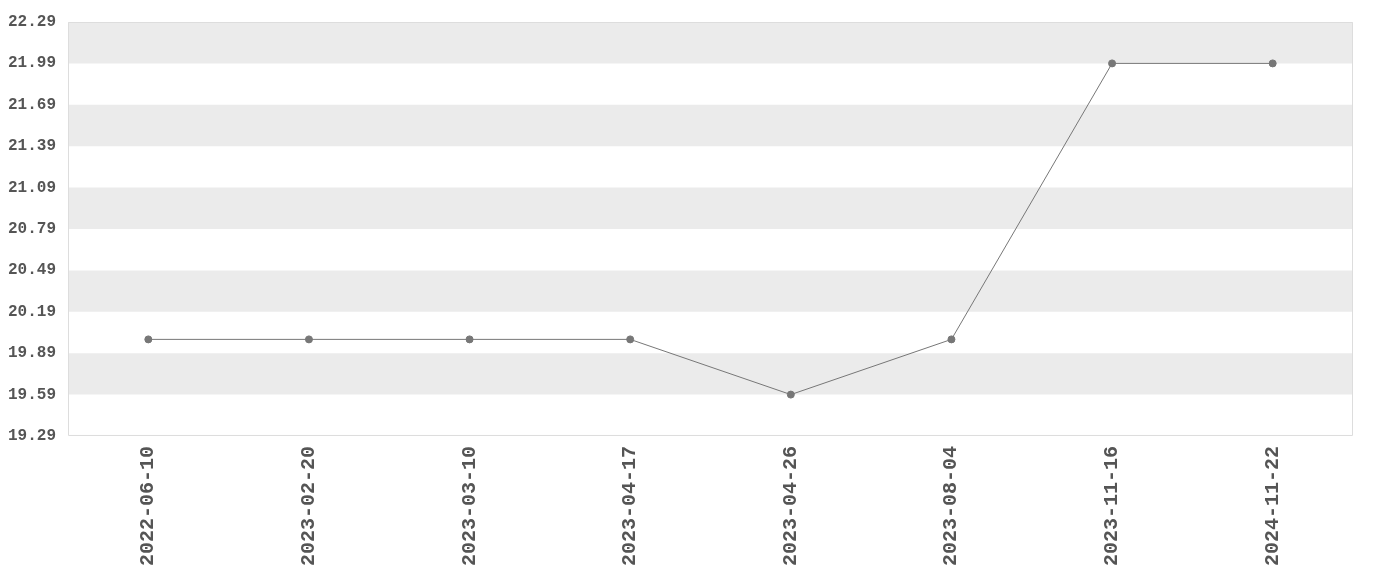  What do you see at coordinates (32, 187) in the screenshot?
I see `y-tick-label: 21.09` at bounding box center [32, 187].